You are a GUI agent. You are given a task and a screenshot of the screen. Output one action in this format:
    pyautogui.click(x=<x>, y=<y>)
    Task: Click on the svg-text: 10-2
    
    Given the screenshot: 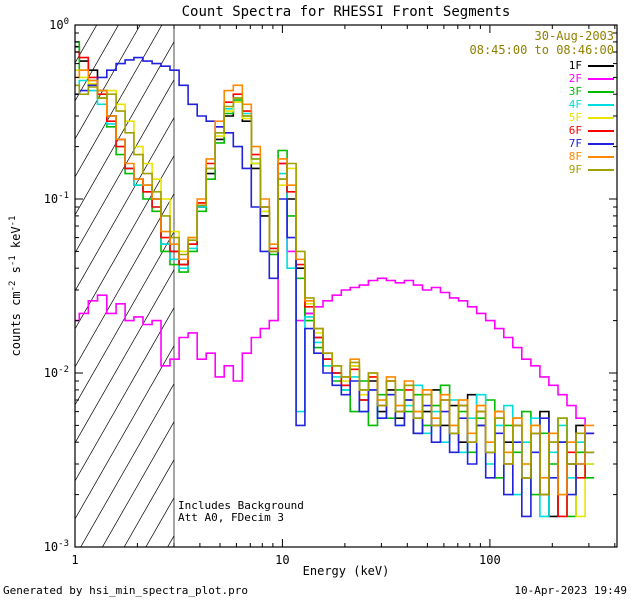 What is the action you would take?
    pyautogui.click(x=56, y=372)
    